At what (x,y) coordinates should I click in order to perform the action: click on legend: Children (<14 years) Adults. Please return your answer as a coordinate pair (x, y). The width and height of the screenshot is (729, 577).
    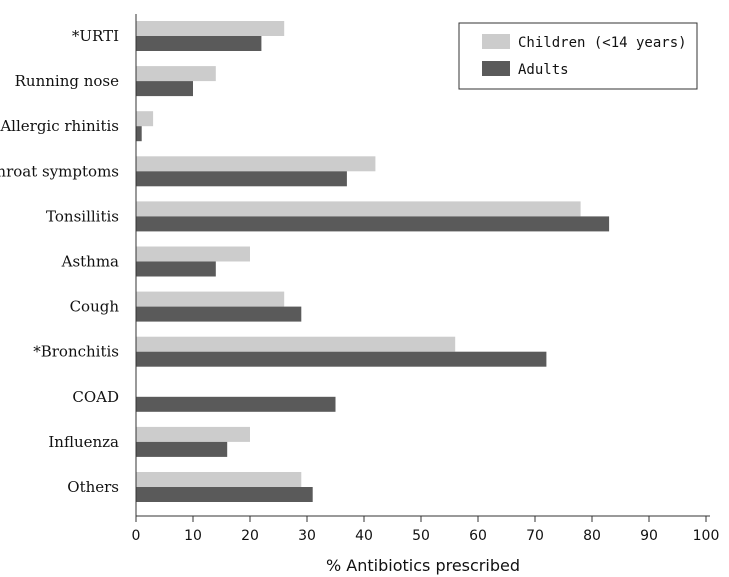
    Looking at the image, I should click on (578, 56).